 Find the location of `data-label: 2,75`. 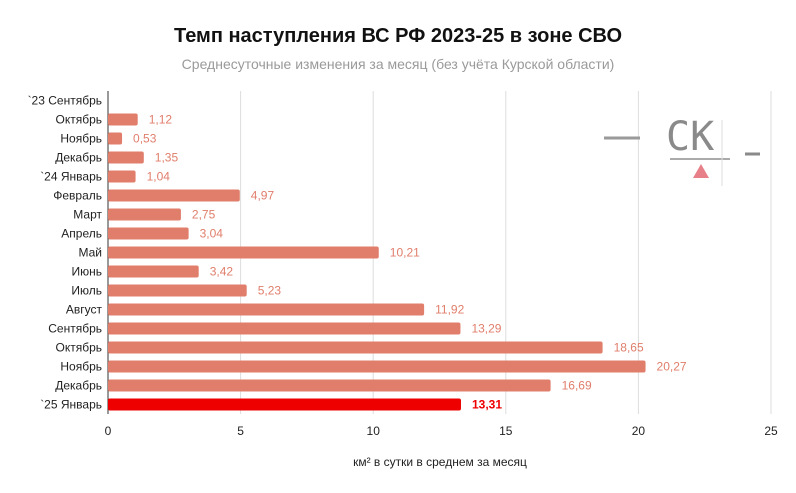

data-label: 2,75 is located at coordinates (204, 215).